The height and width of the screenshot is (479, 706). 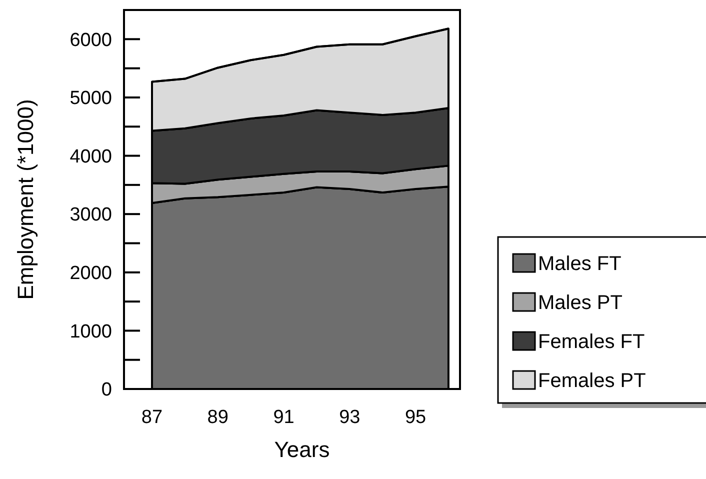 What do you see at coordinates (580, 303) in the screenshot?
I see `legend-label: Males PT` at bounding box center [580, 303].